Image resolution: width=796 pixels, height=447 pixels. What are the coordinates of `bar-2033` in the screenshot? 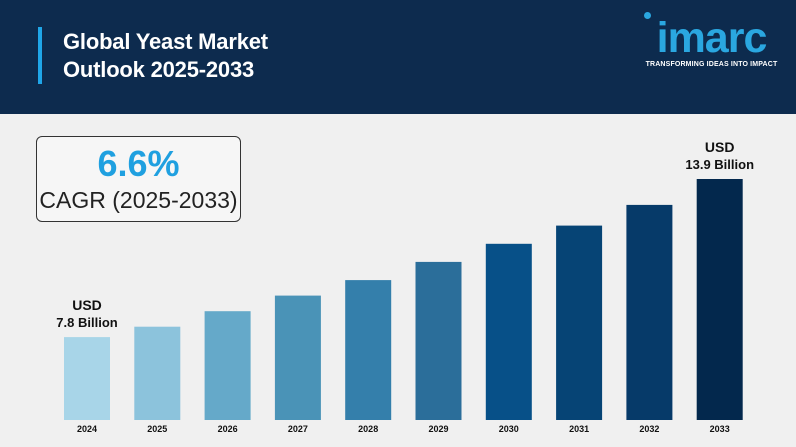 It's located at (719, 299).